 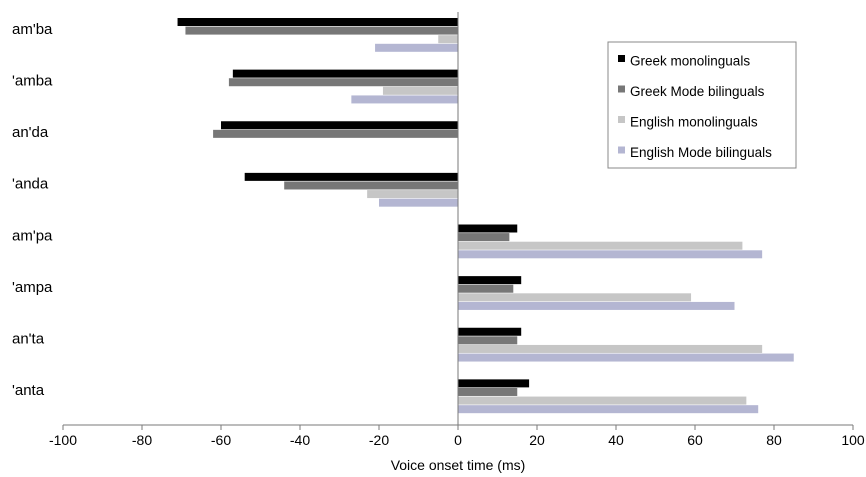 What do you see at coordinates (32, 29) in the screenshot?
I see `category-label: am'ba` at bounding box center [32, 29].